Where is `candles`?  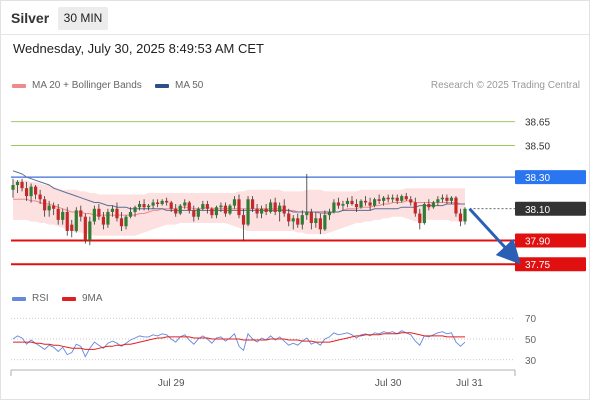 candles is located at coordinates (239, 209).